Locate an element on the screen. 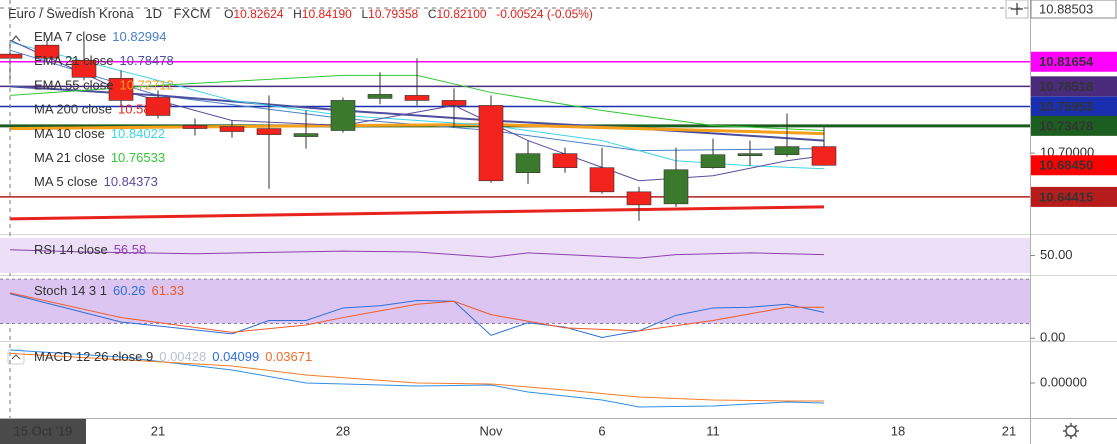  legend-name: MA 200 close is located at coordinates (73, 109).